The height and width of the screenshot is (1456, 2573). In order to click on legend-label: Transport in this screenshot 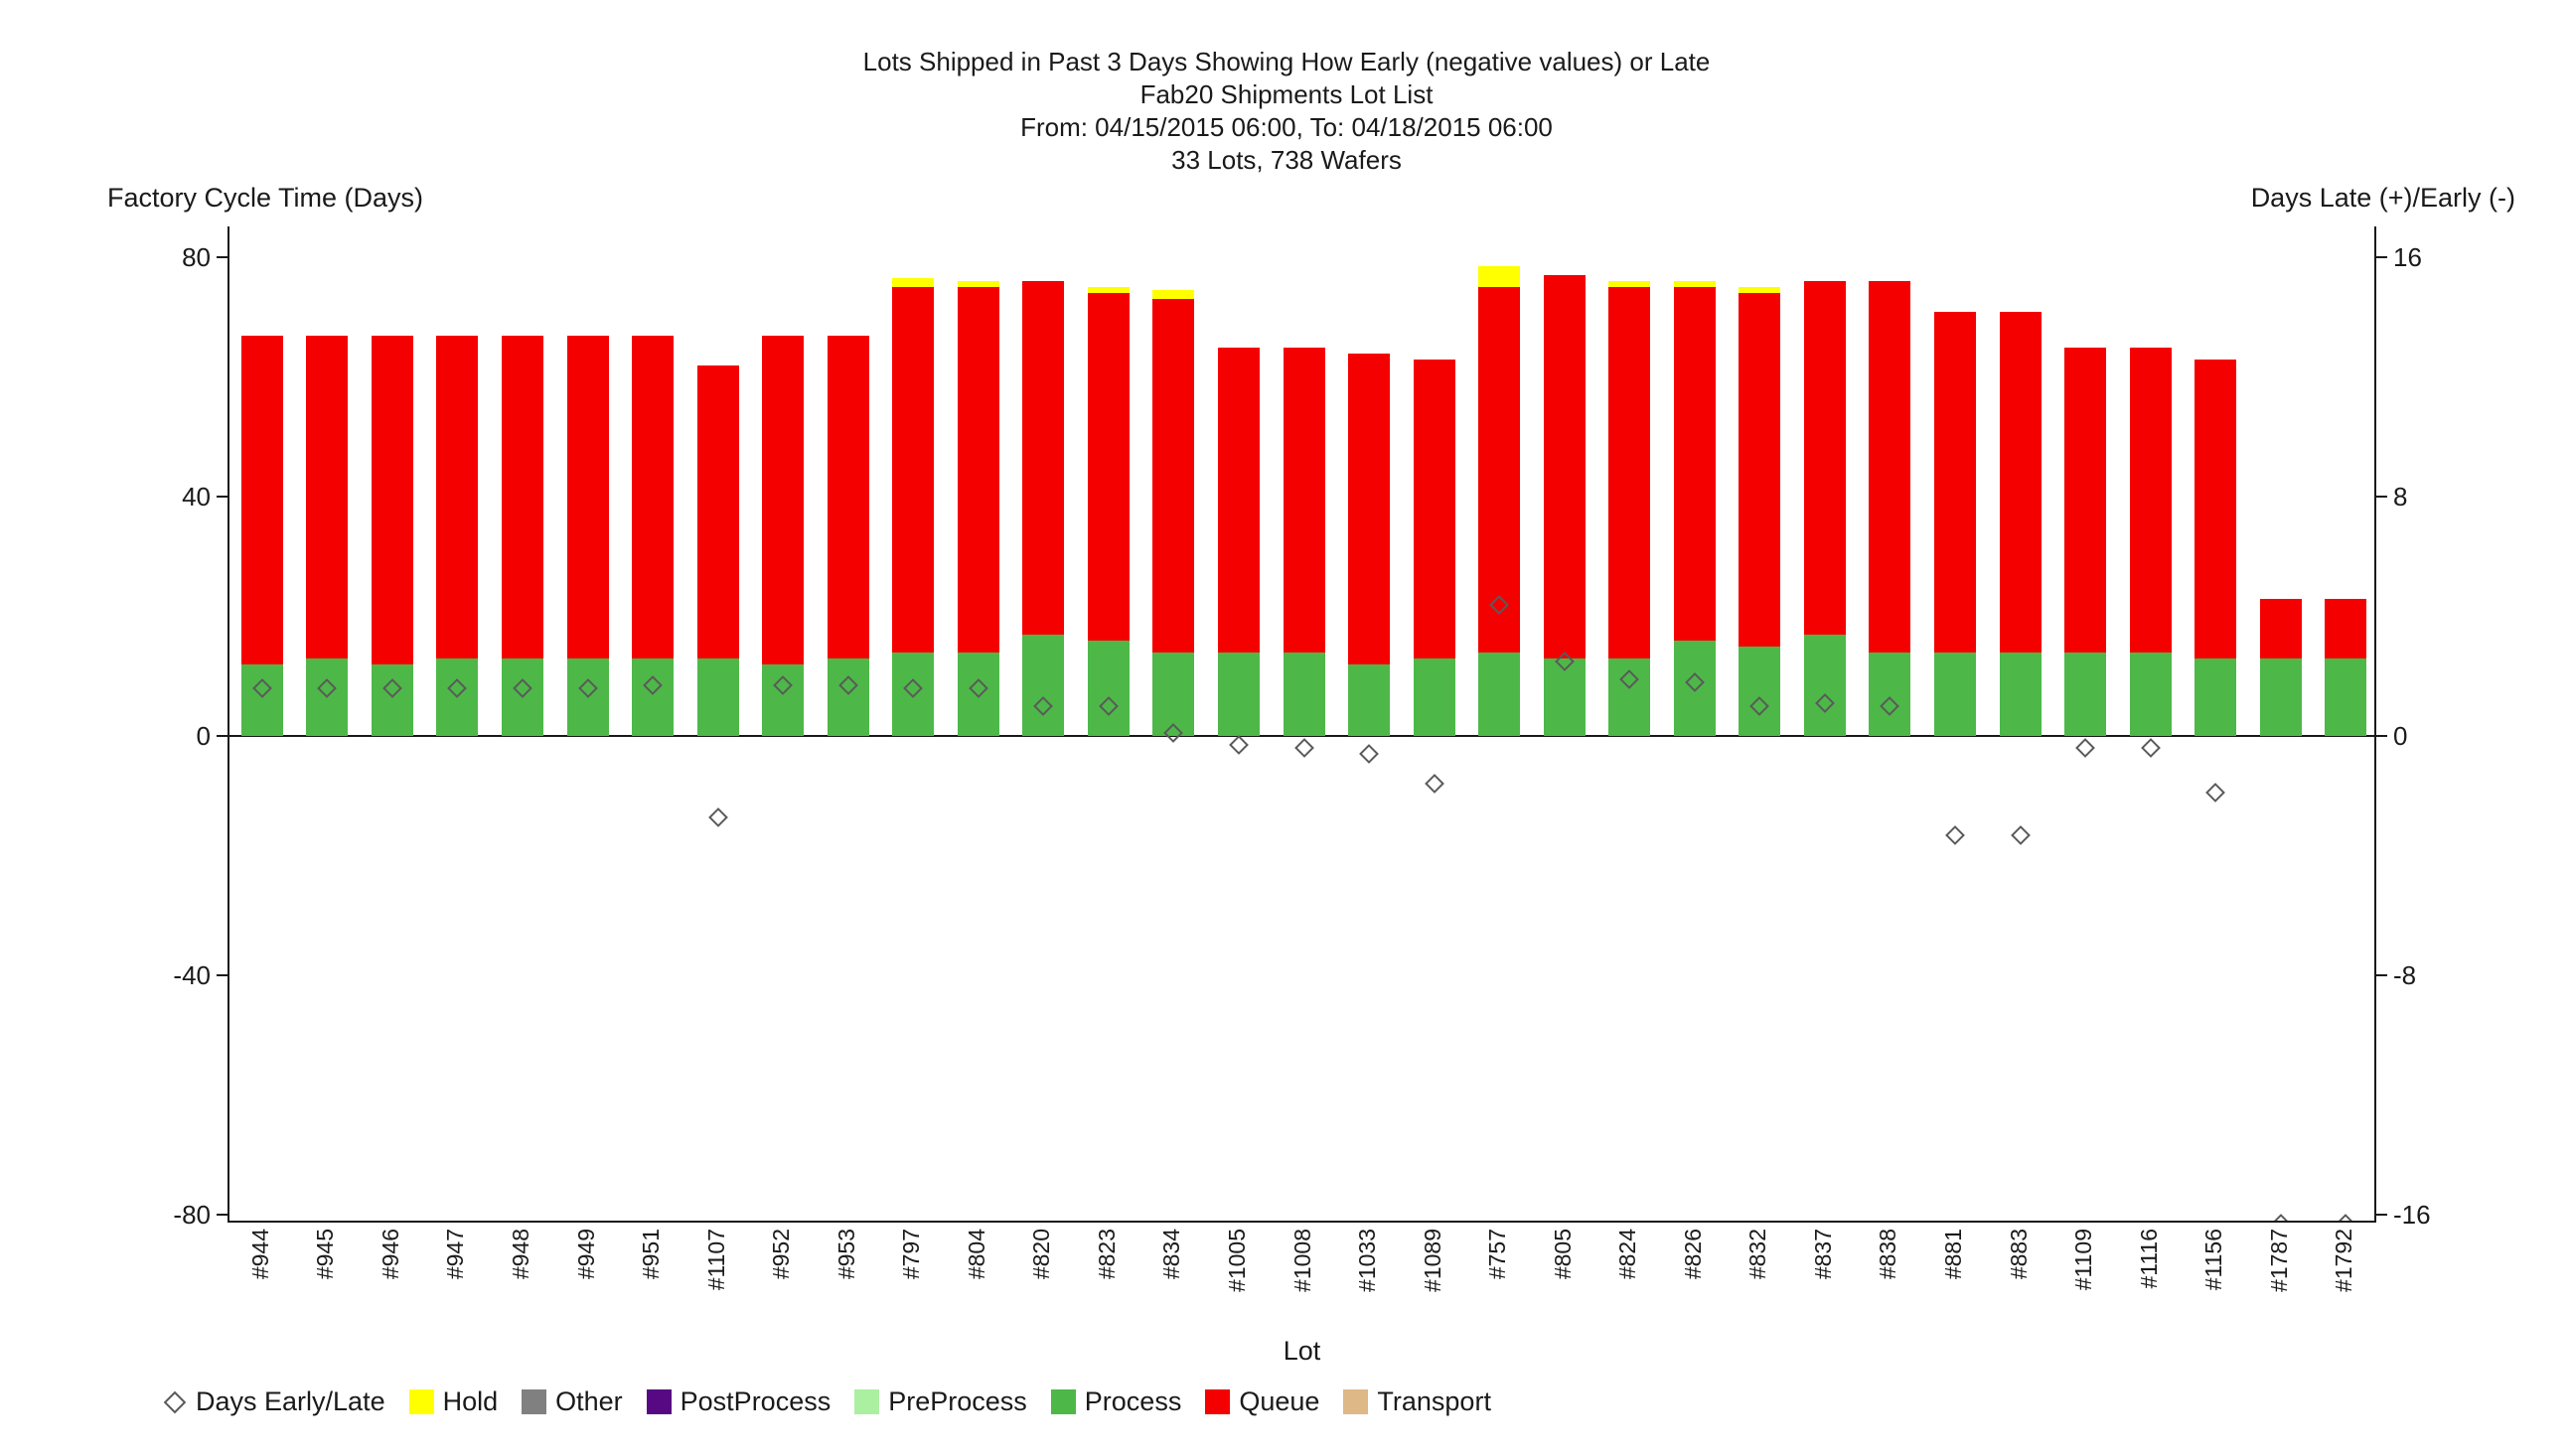, I will do `click(1434, 1401)`.